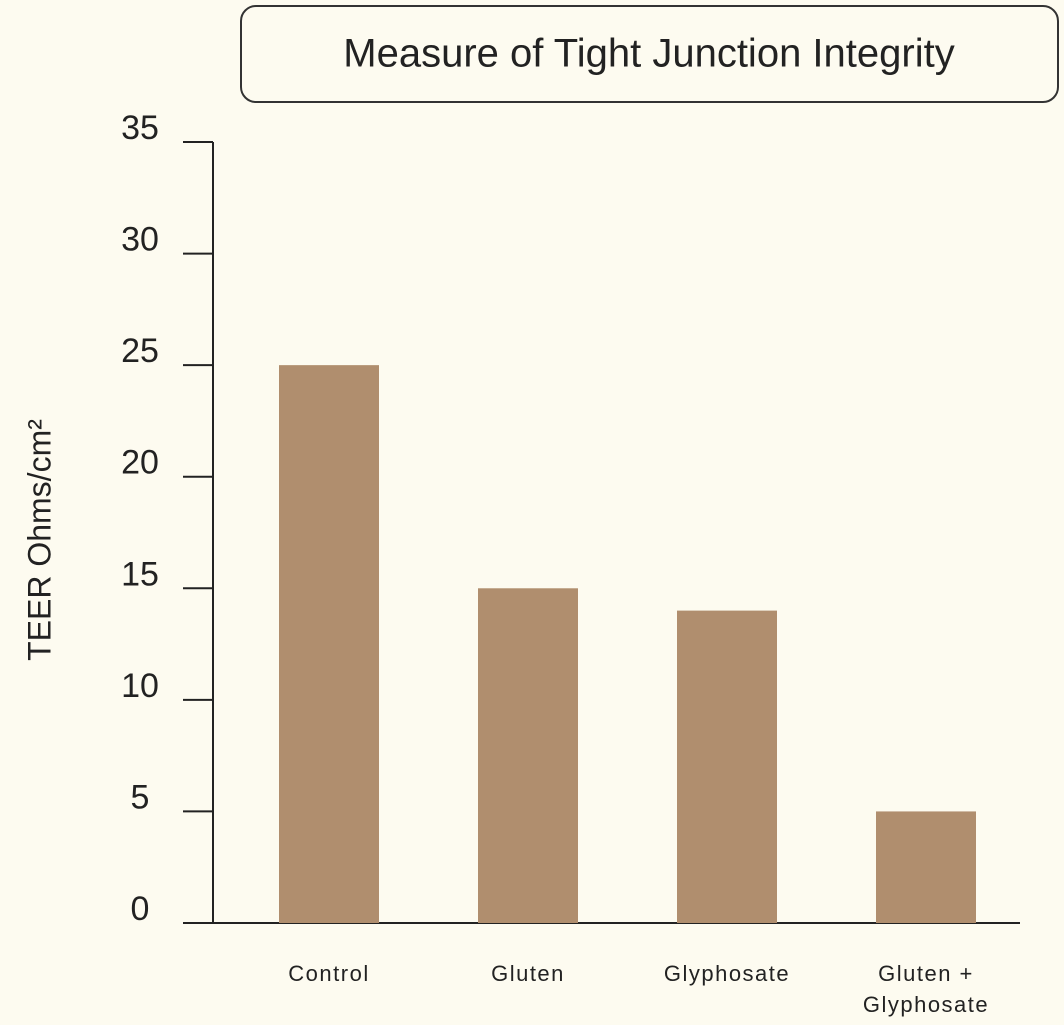 Image resolution: width=1064 pixels, height=1025 pixels. Describe the element at coordinates (528, 973) in the screenshot. I see `x-tick-label: Gluten` at that location.